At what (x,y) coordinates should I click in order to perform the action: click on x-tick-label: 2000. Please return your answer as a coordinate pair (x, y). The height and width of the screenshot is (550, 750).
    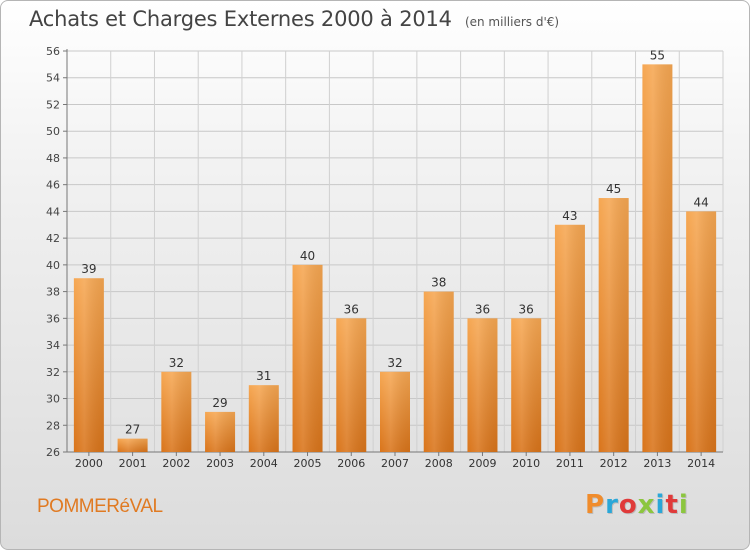
    Looking at the image, I should click on (89, 463).